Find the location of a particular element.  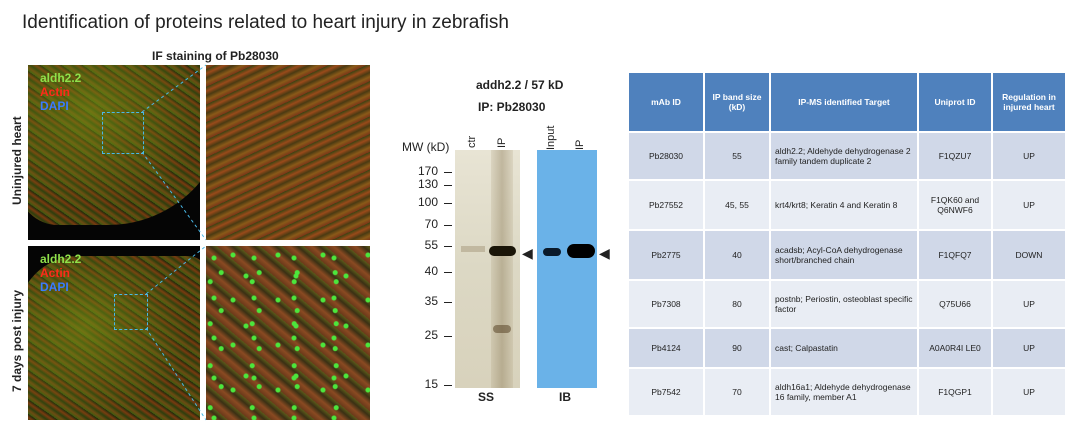

ss-arrow-icon: ◀ is located at coordinates (527, 253).